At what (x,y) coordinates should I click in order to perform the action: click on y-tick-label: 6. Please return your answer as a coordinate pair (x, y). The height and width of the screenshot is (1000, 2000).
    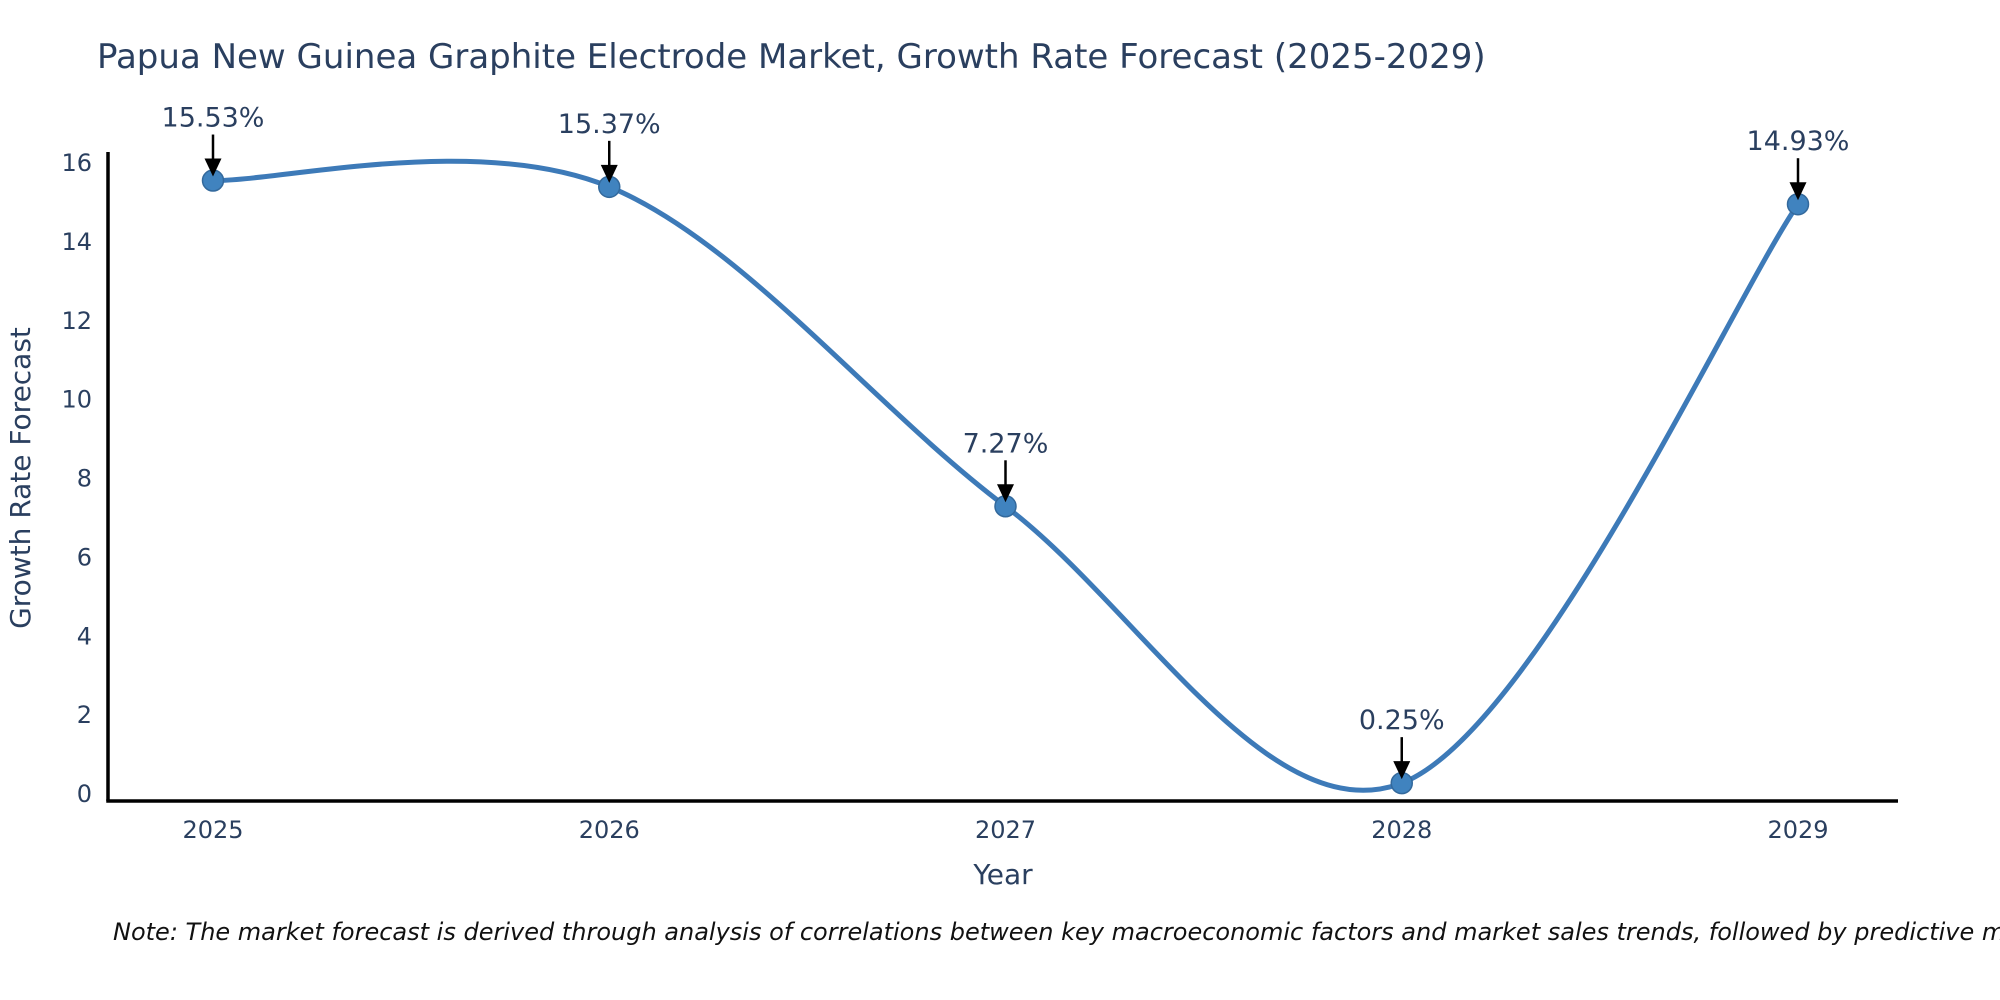
    Looking at the image, I should click on (84, 557).